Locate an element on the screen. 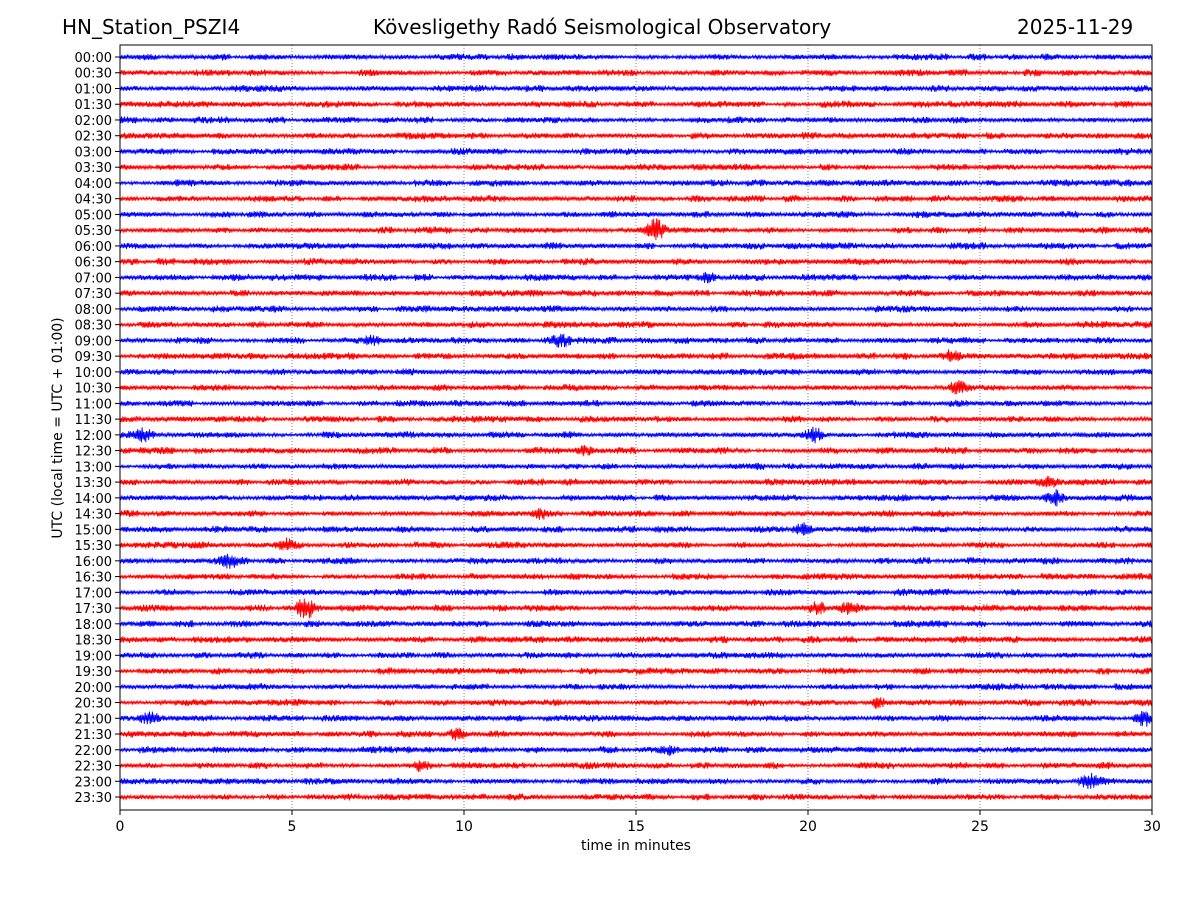 This screenshot has height=900, width=1200. y-tick-label: 20:00 is located at coordinates (93, 688).